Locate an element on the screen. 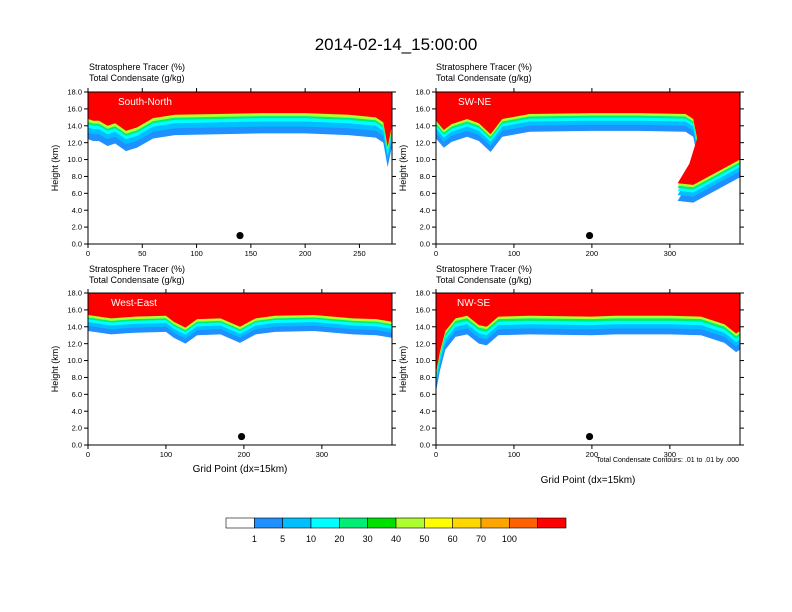 The width and height of the screenshot is (792, 612). cross-section-label: West-East is located at coordinates (134, 303).